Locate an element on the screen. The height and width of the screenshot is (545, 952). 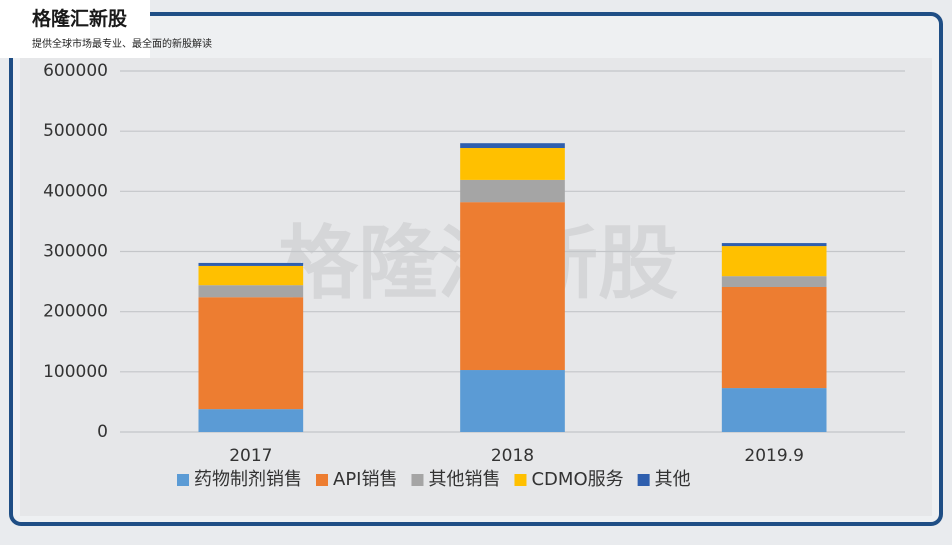
header-bg is located at coordinates (75, 29).